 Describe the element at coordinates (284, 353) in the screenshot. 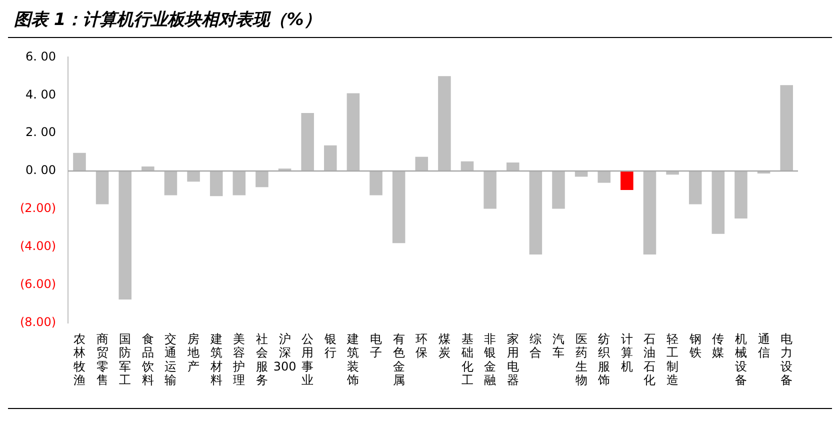

I see `x-tick-label: 沪深300` at that location.